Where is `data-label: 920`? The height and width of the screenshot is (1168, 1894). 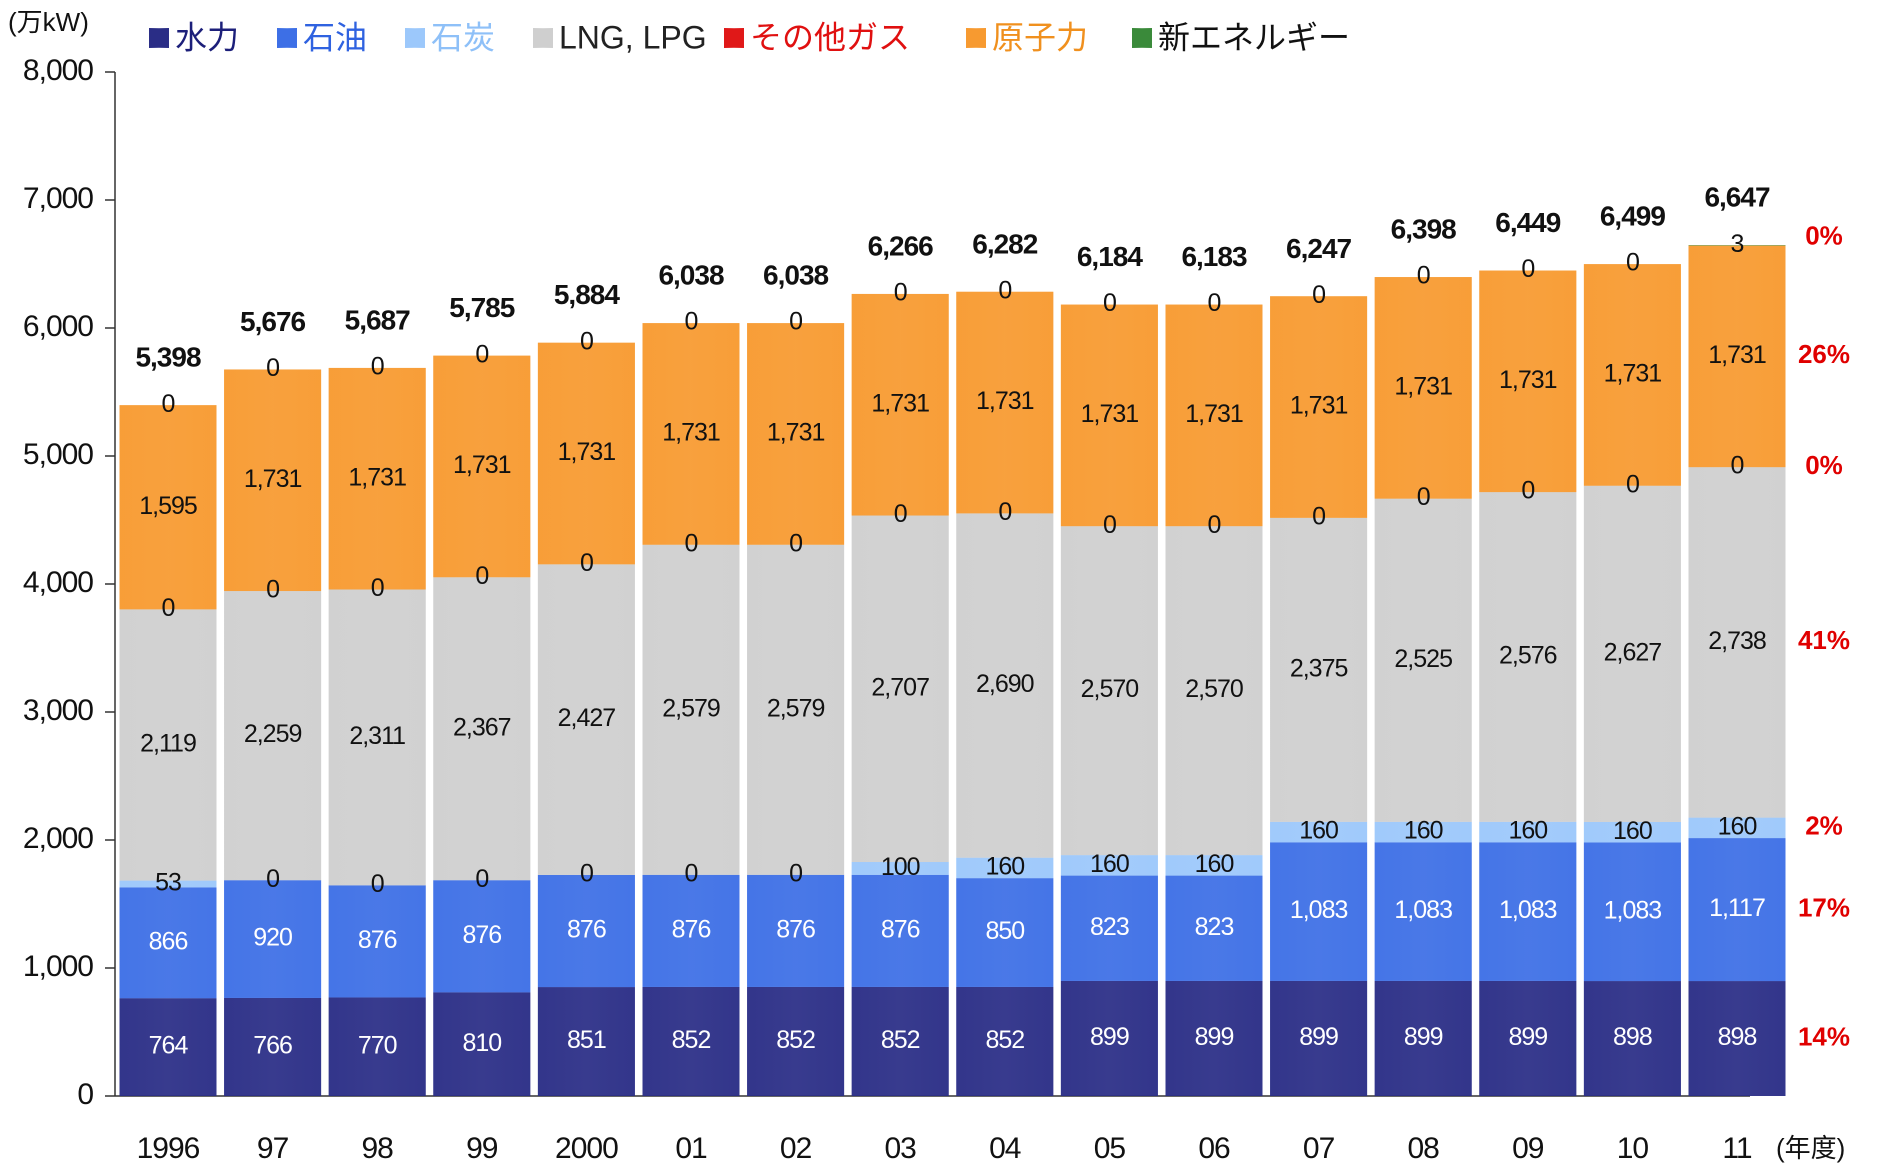 data-label: 920 is located at coordinates (272, 938).